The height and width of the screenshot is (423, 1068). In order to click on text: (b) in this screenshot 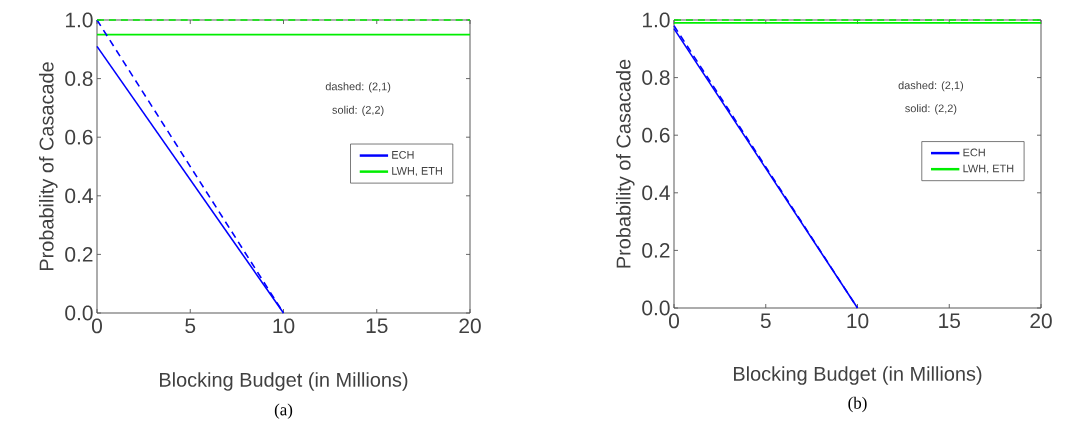, I will do `click(857, 404)`.